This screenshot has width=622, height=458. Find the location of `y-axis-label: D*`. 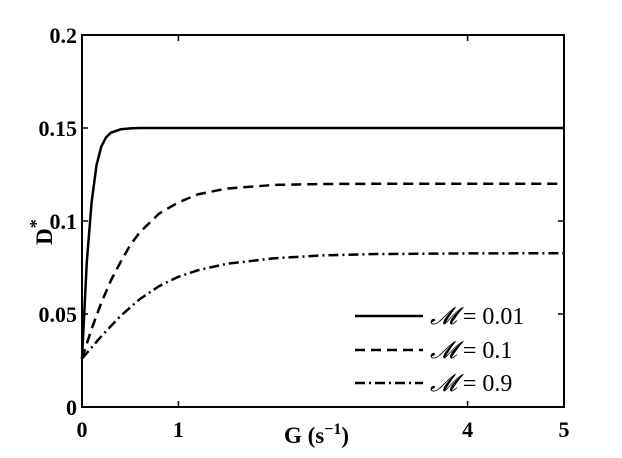

y-axis-label: D* is located at coordinates (41, 232).